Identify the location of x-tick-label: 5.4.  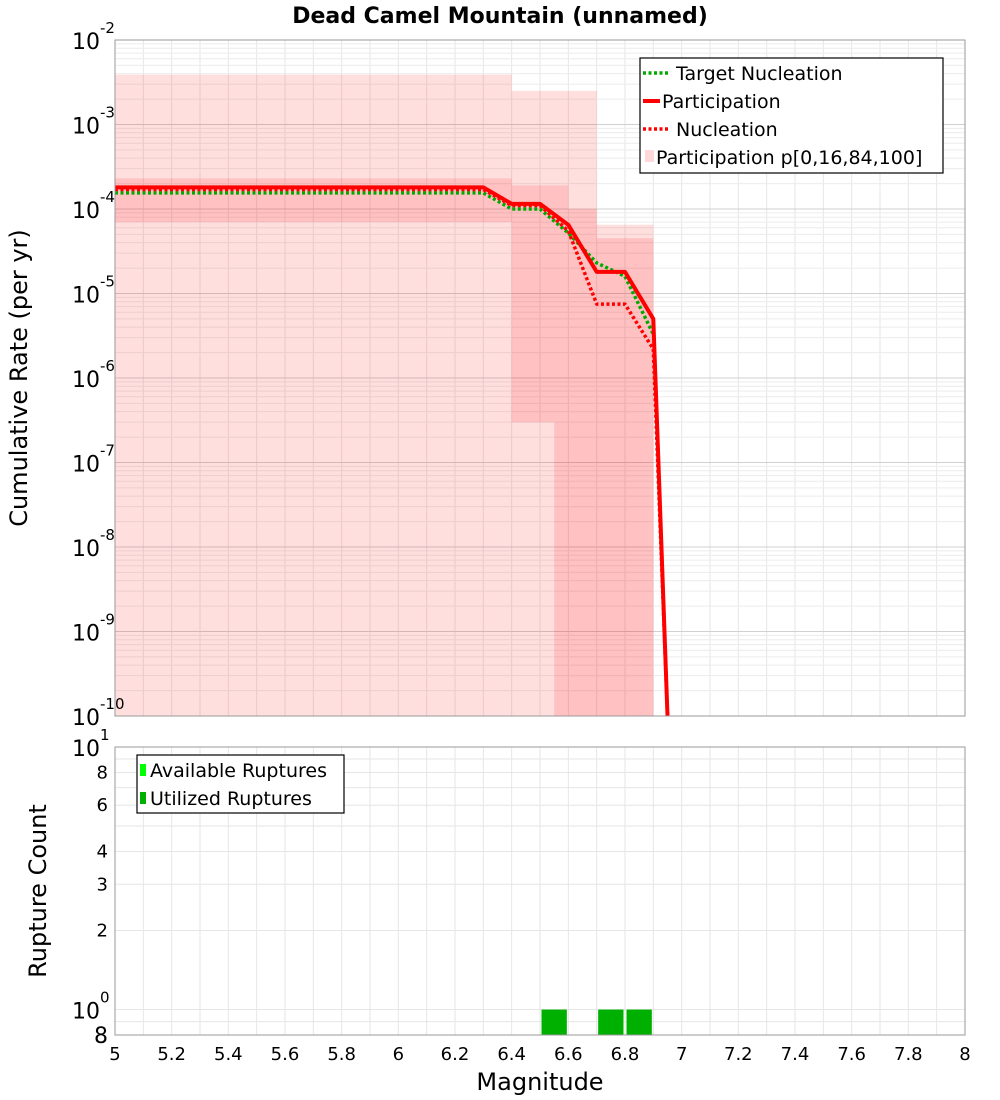
(228, 1054).